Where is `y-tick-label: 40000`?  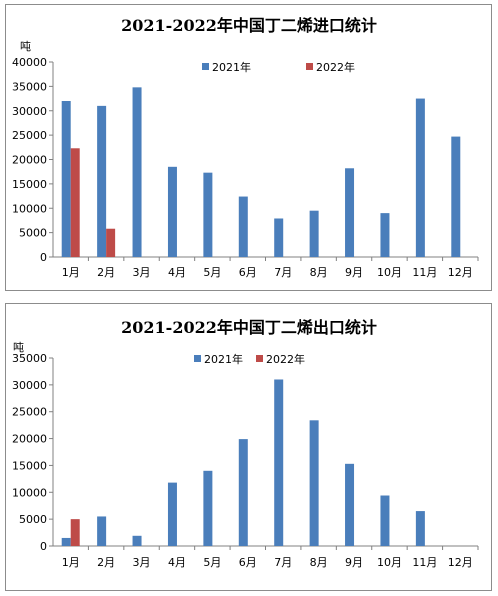
y-tick-label: 40000 is located at coordinates (29, 62).